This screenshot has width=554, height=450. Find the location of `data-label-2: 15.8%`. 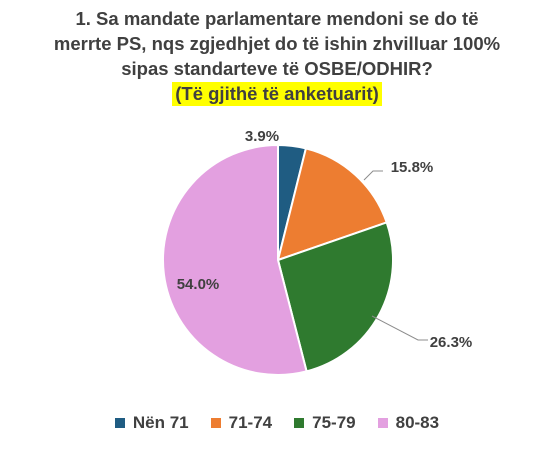

data-label-2: 15.8% is located at coordinates (412, 167).